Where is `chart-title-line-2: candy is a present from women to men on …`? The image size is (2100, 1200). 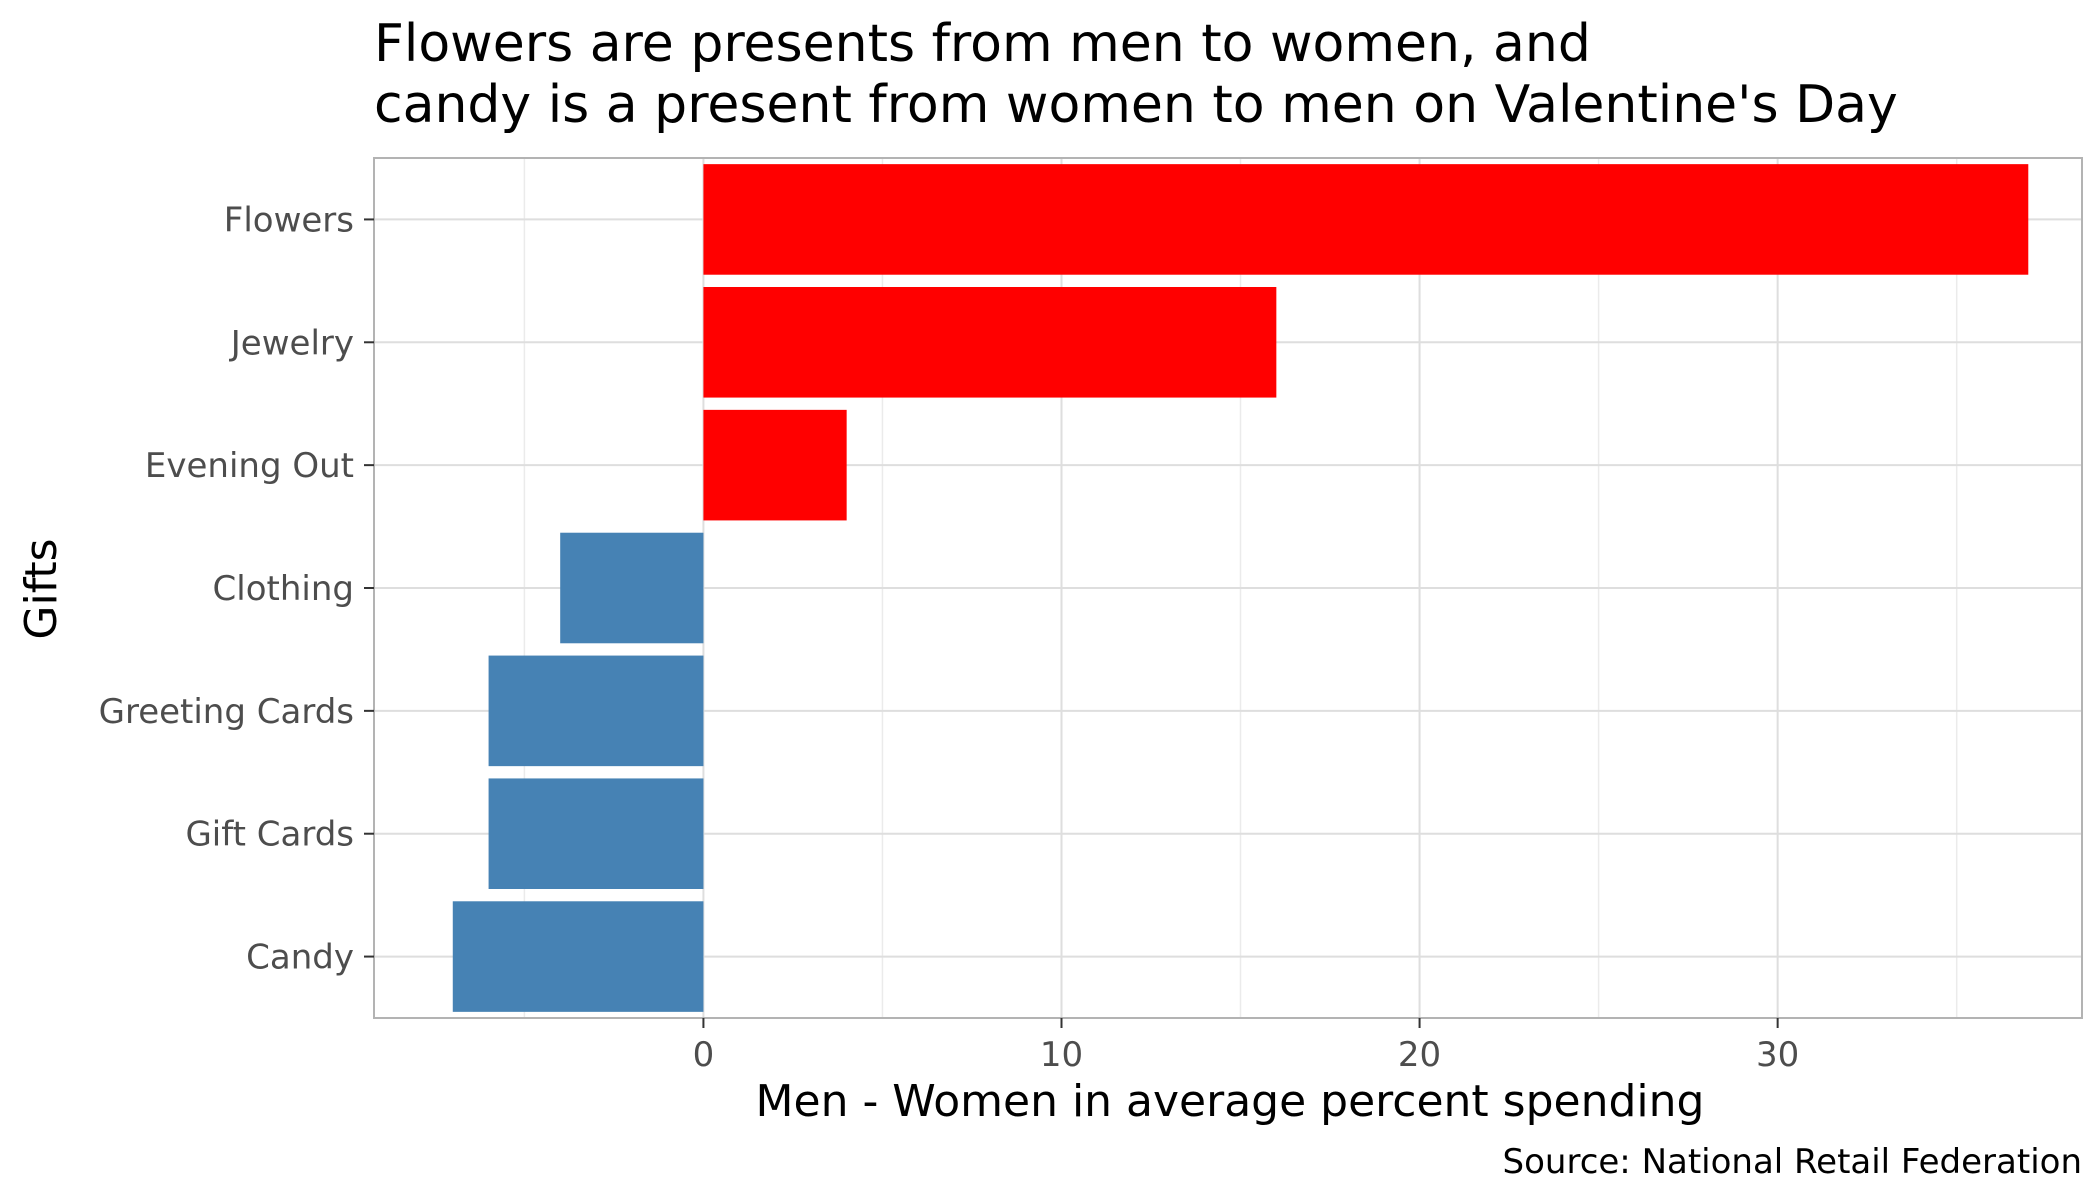
chart-title-line-2: candy is a present from women to men on … is located at coordinates (1136, 105).